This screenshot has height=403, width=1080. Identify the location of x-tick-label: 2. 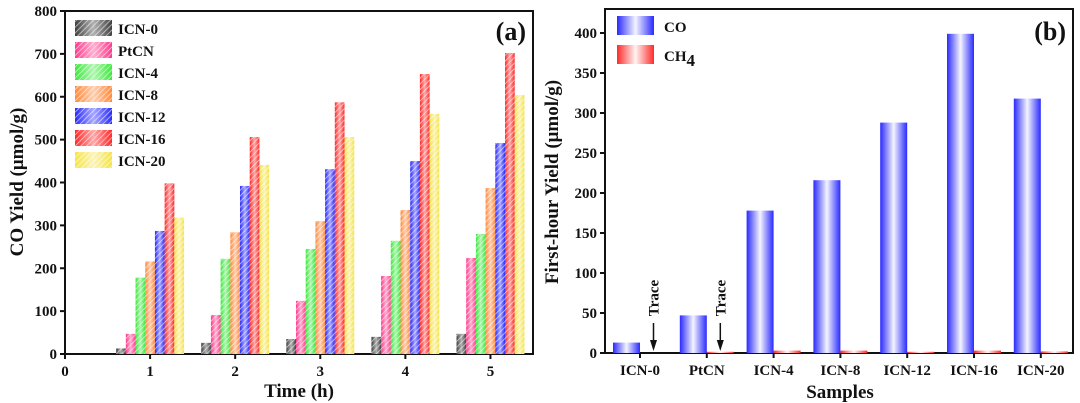
(235, 372).